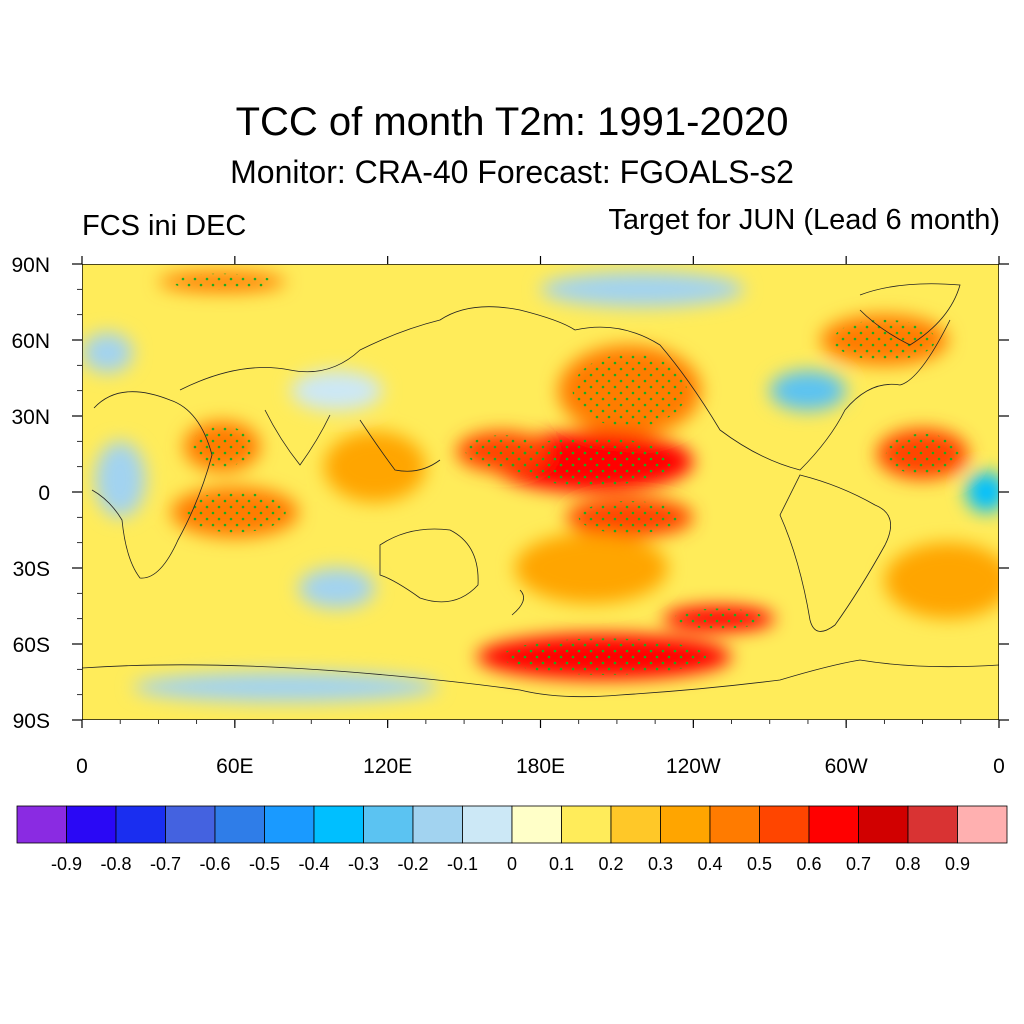  Describe the element at coordinates (502, 451) in the screenshot. I see `significance-stipple-west-pacific-north` at that location.